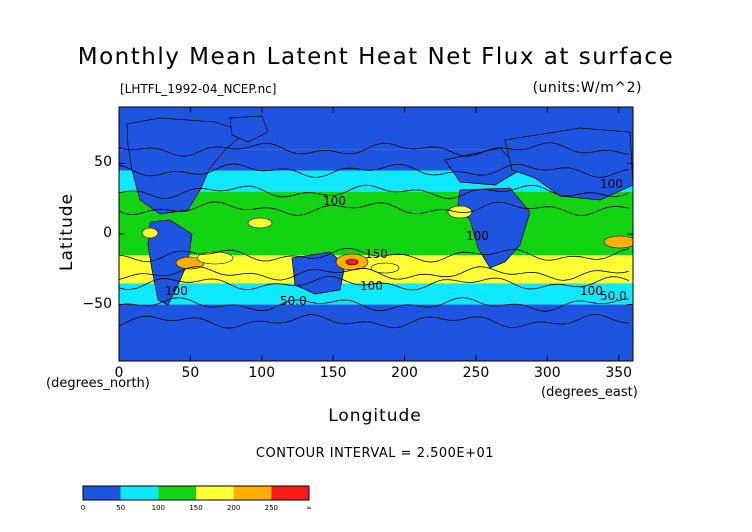 The height and width of the screenshot is (532, 752). What do you see at coordinates (318, 273) in the screenshot?
I see `land-australia` at bounding box center [318, 273].